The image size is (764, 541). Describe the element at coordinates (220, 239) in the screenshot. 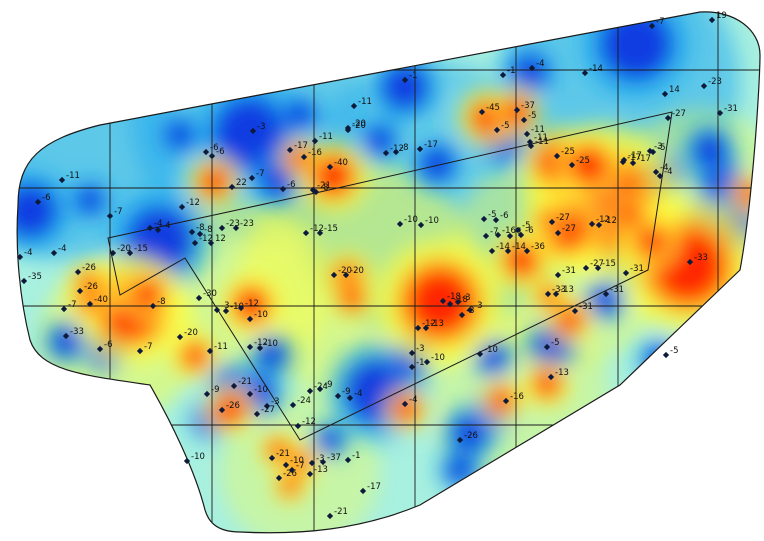

I see `sample-value-label: 12` at that location.